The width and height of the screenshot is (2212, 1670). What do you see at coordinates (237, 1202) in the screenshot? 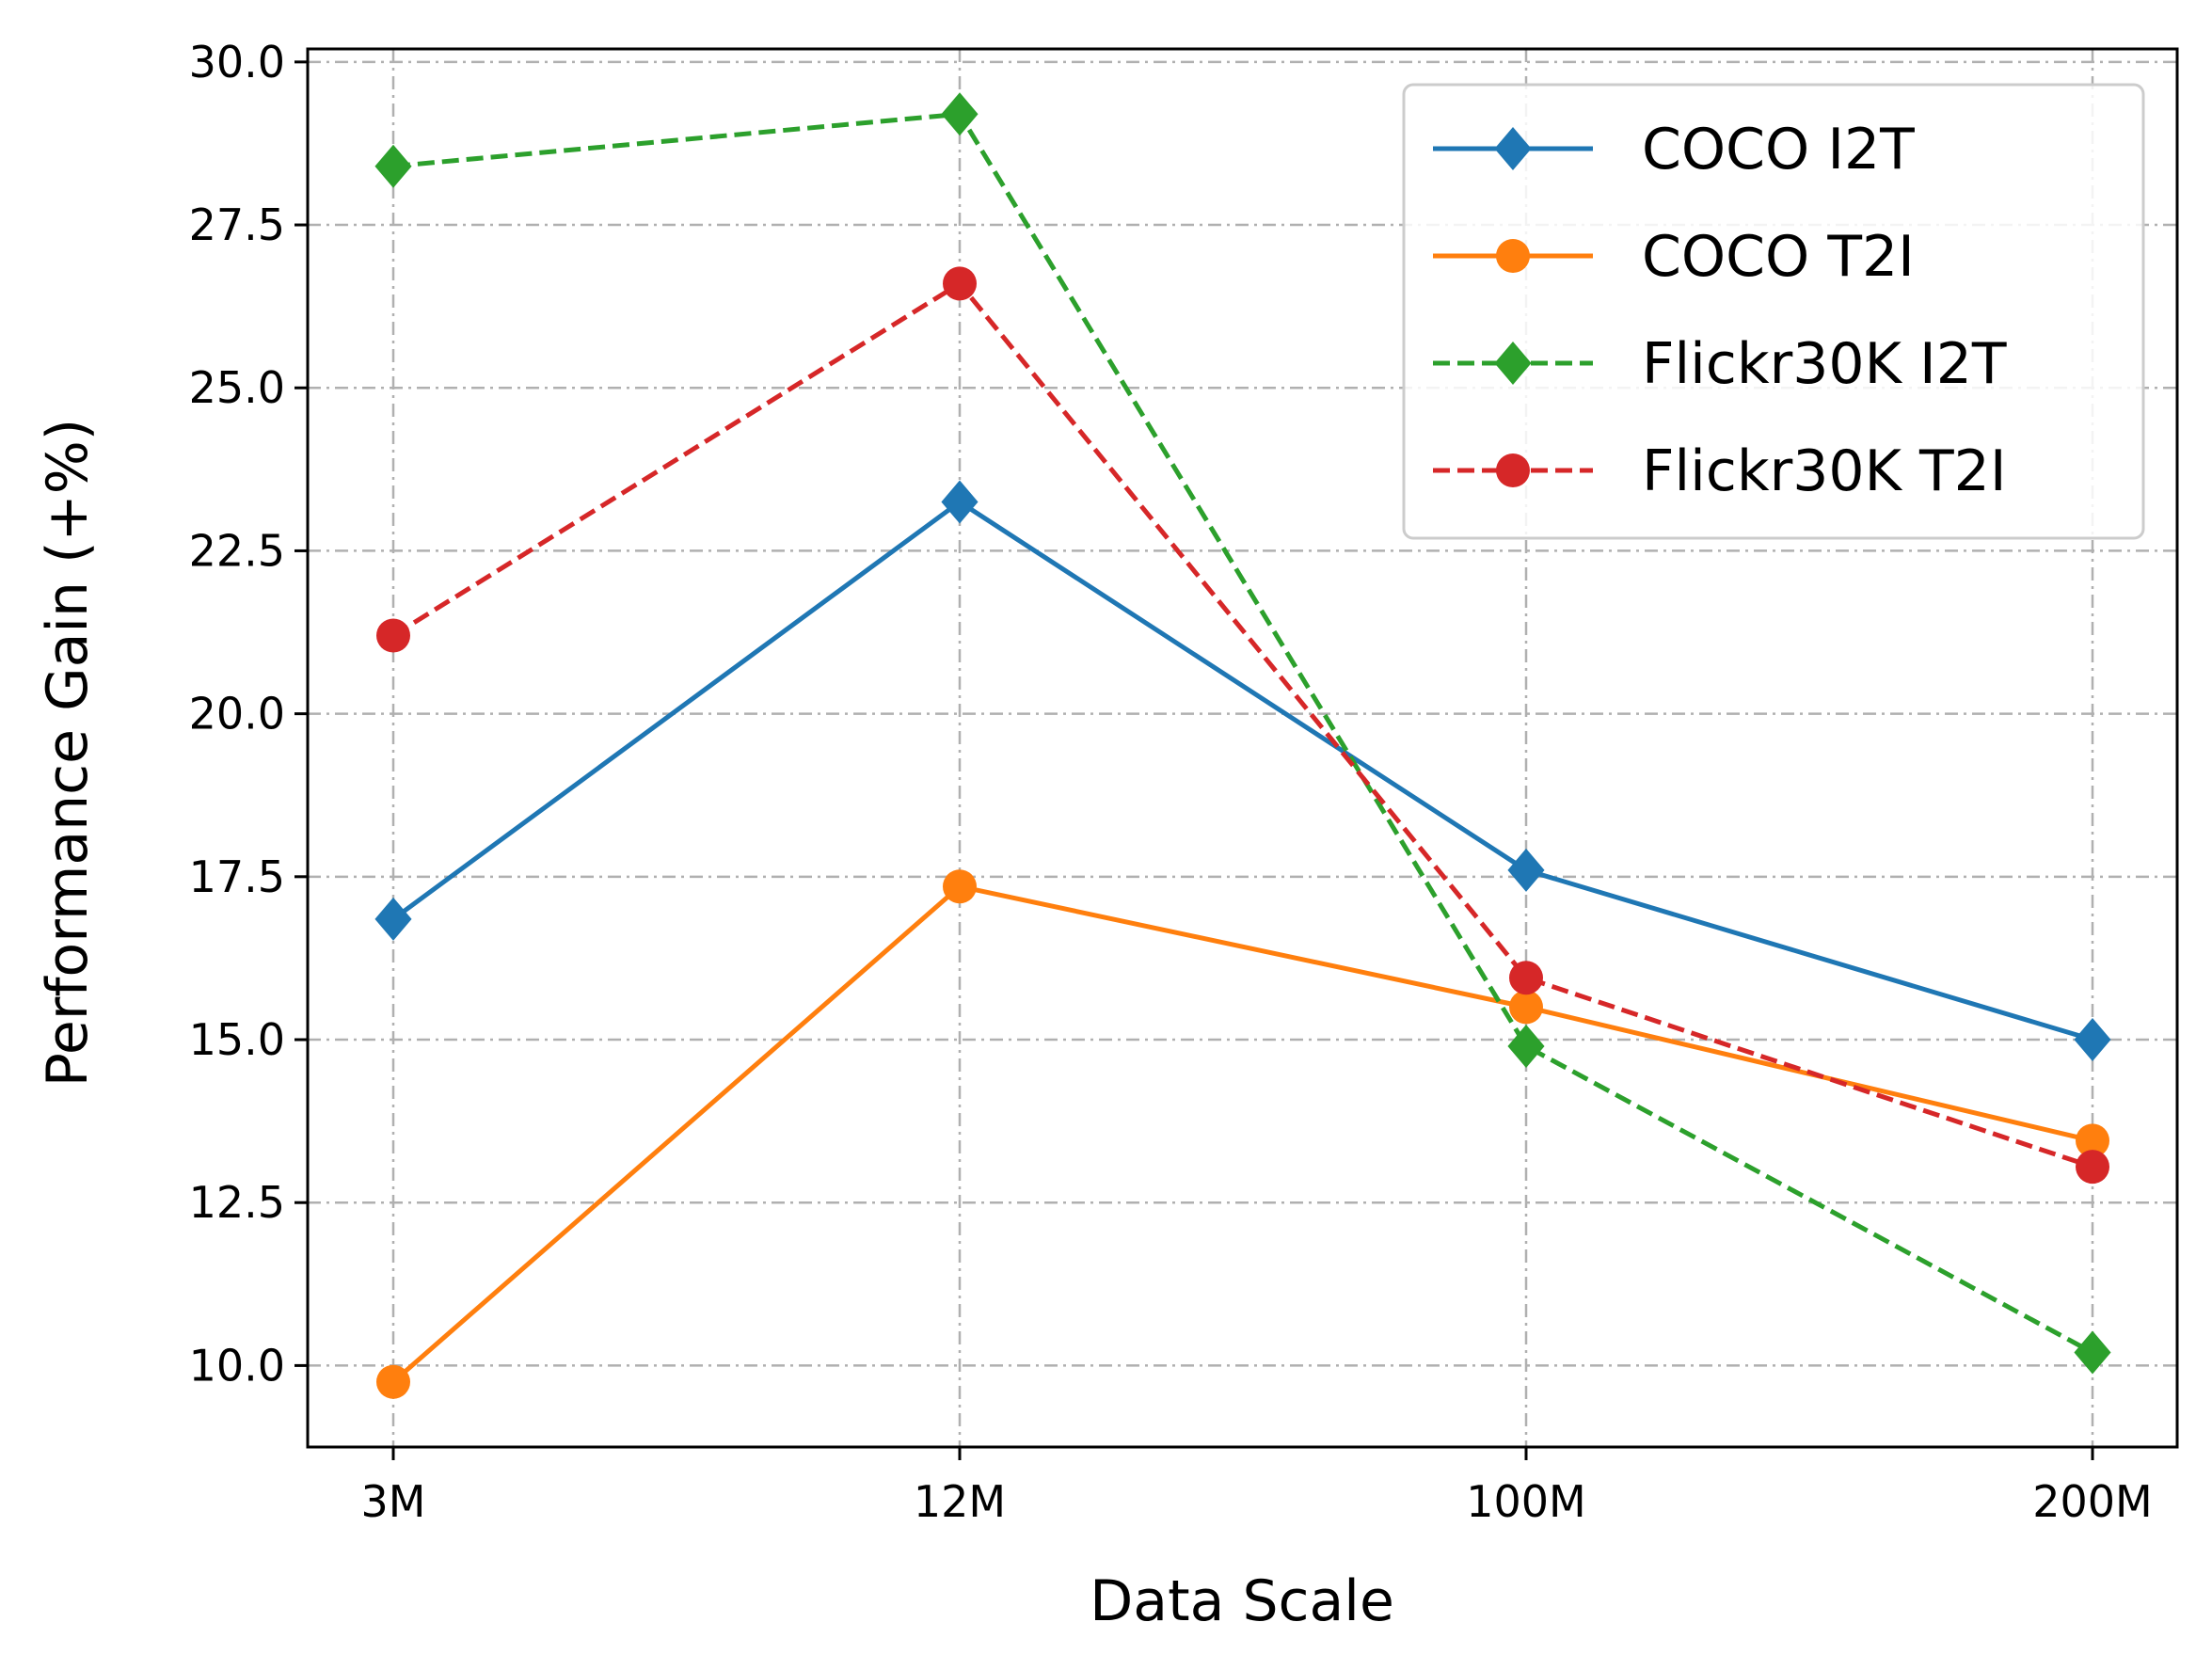
I see `y-tick-label: 12.5` at bounding box center [237, 1202].